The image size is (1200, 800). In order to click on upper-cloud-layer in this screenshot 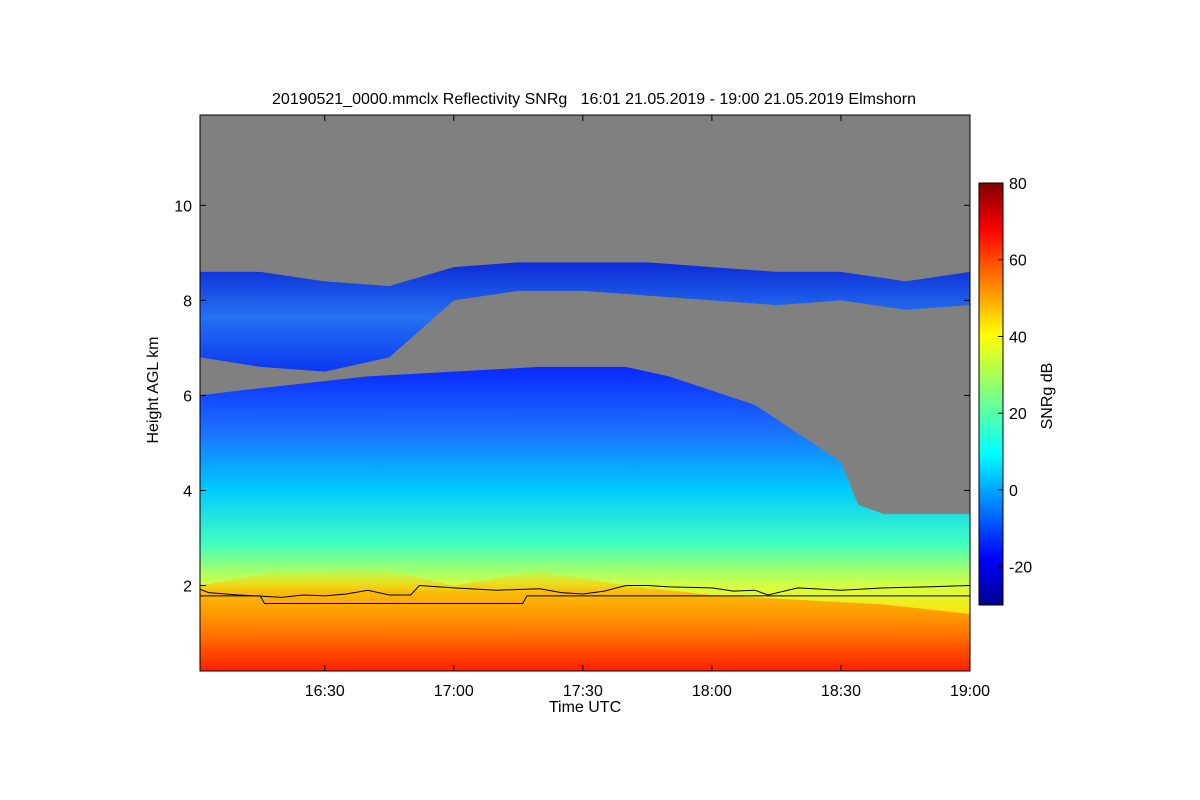, I will do `click(585, 317)`.